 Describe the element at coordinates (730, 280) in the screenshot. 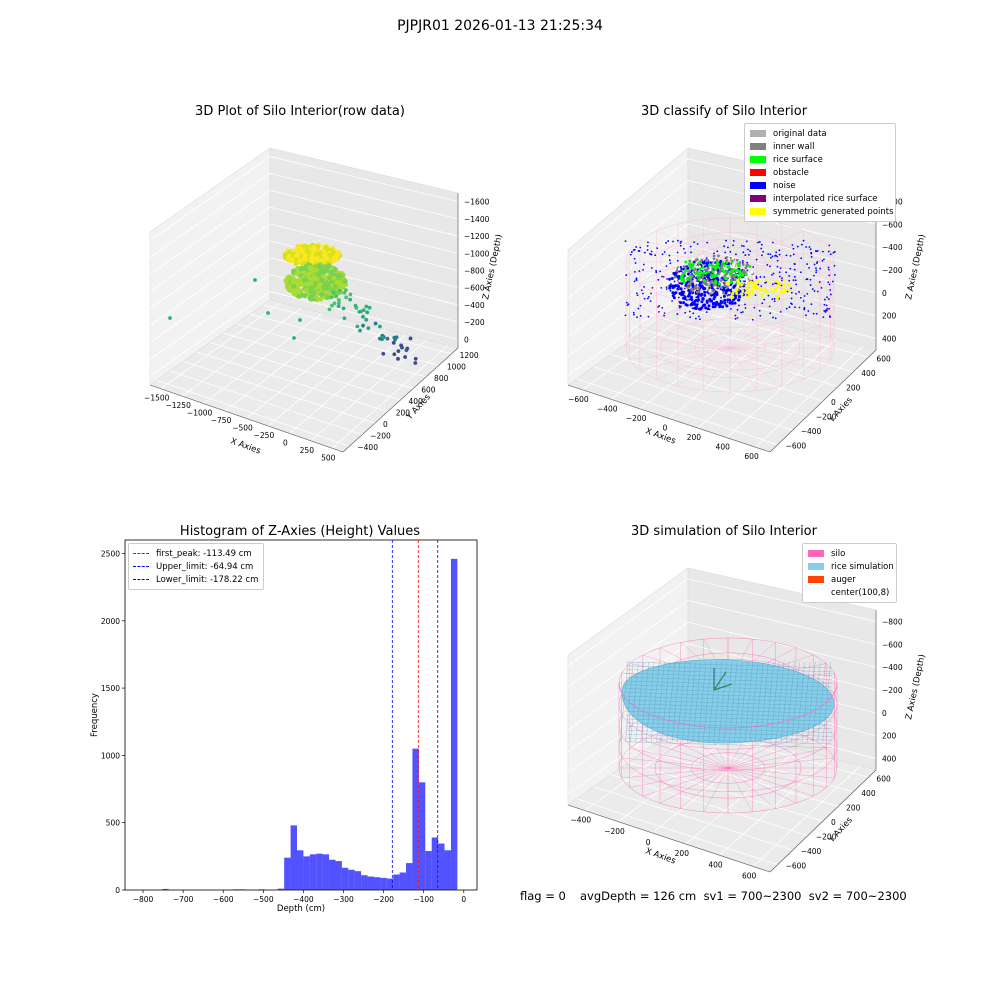

I see `classify3d-points` at that location.